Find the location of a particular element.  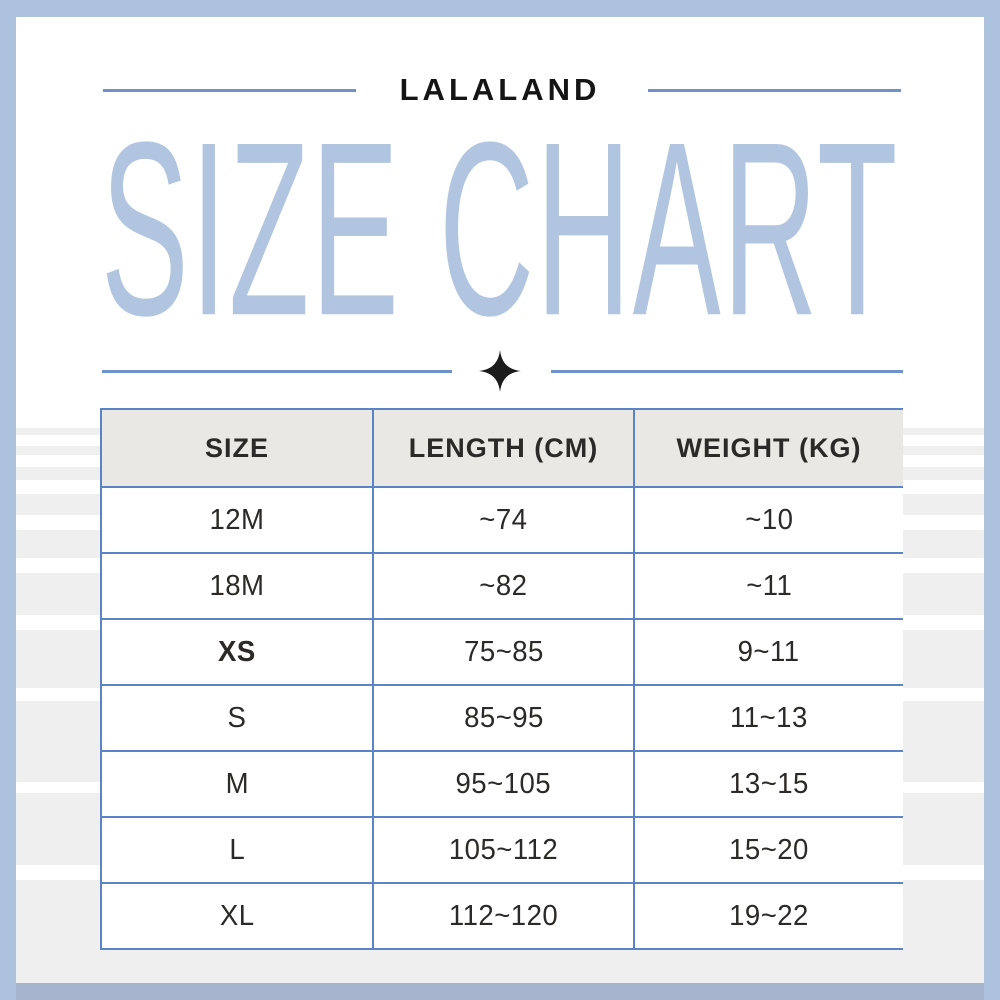

weight-cell: ~10 is located at coordinates (768, 519).